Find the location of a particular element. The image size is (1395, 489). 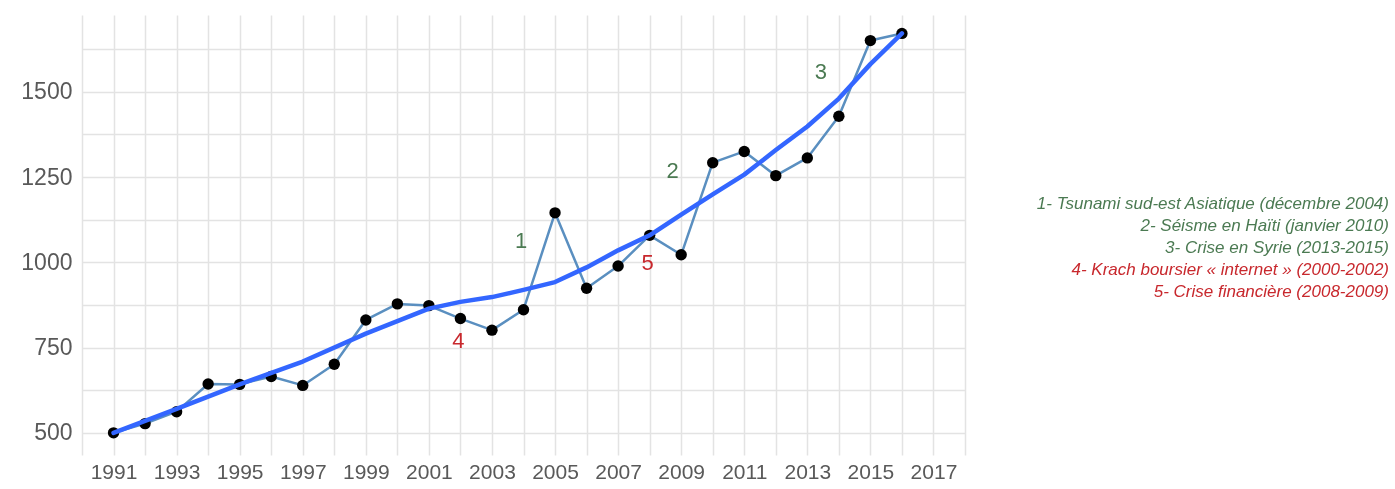

x-tick-label: 2015 is located at coordinates (871, 471).